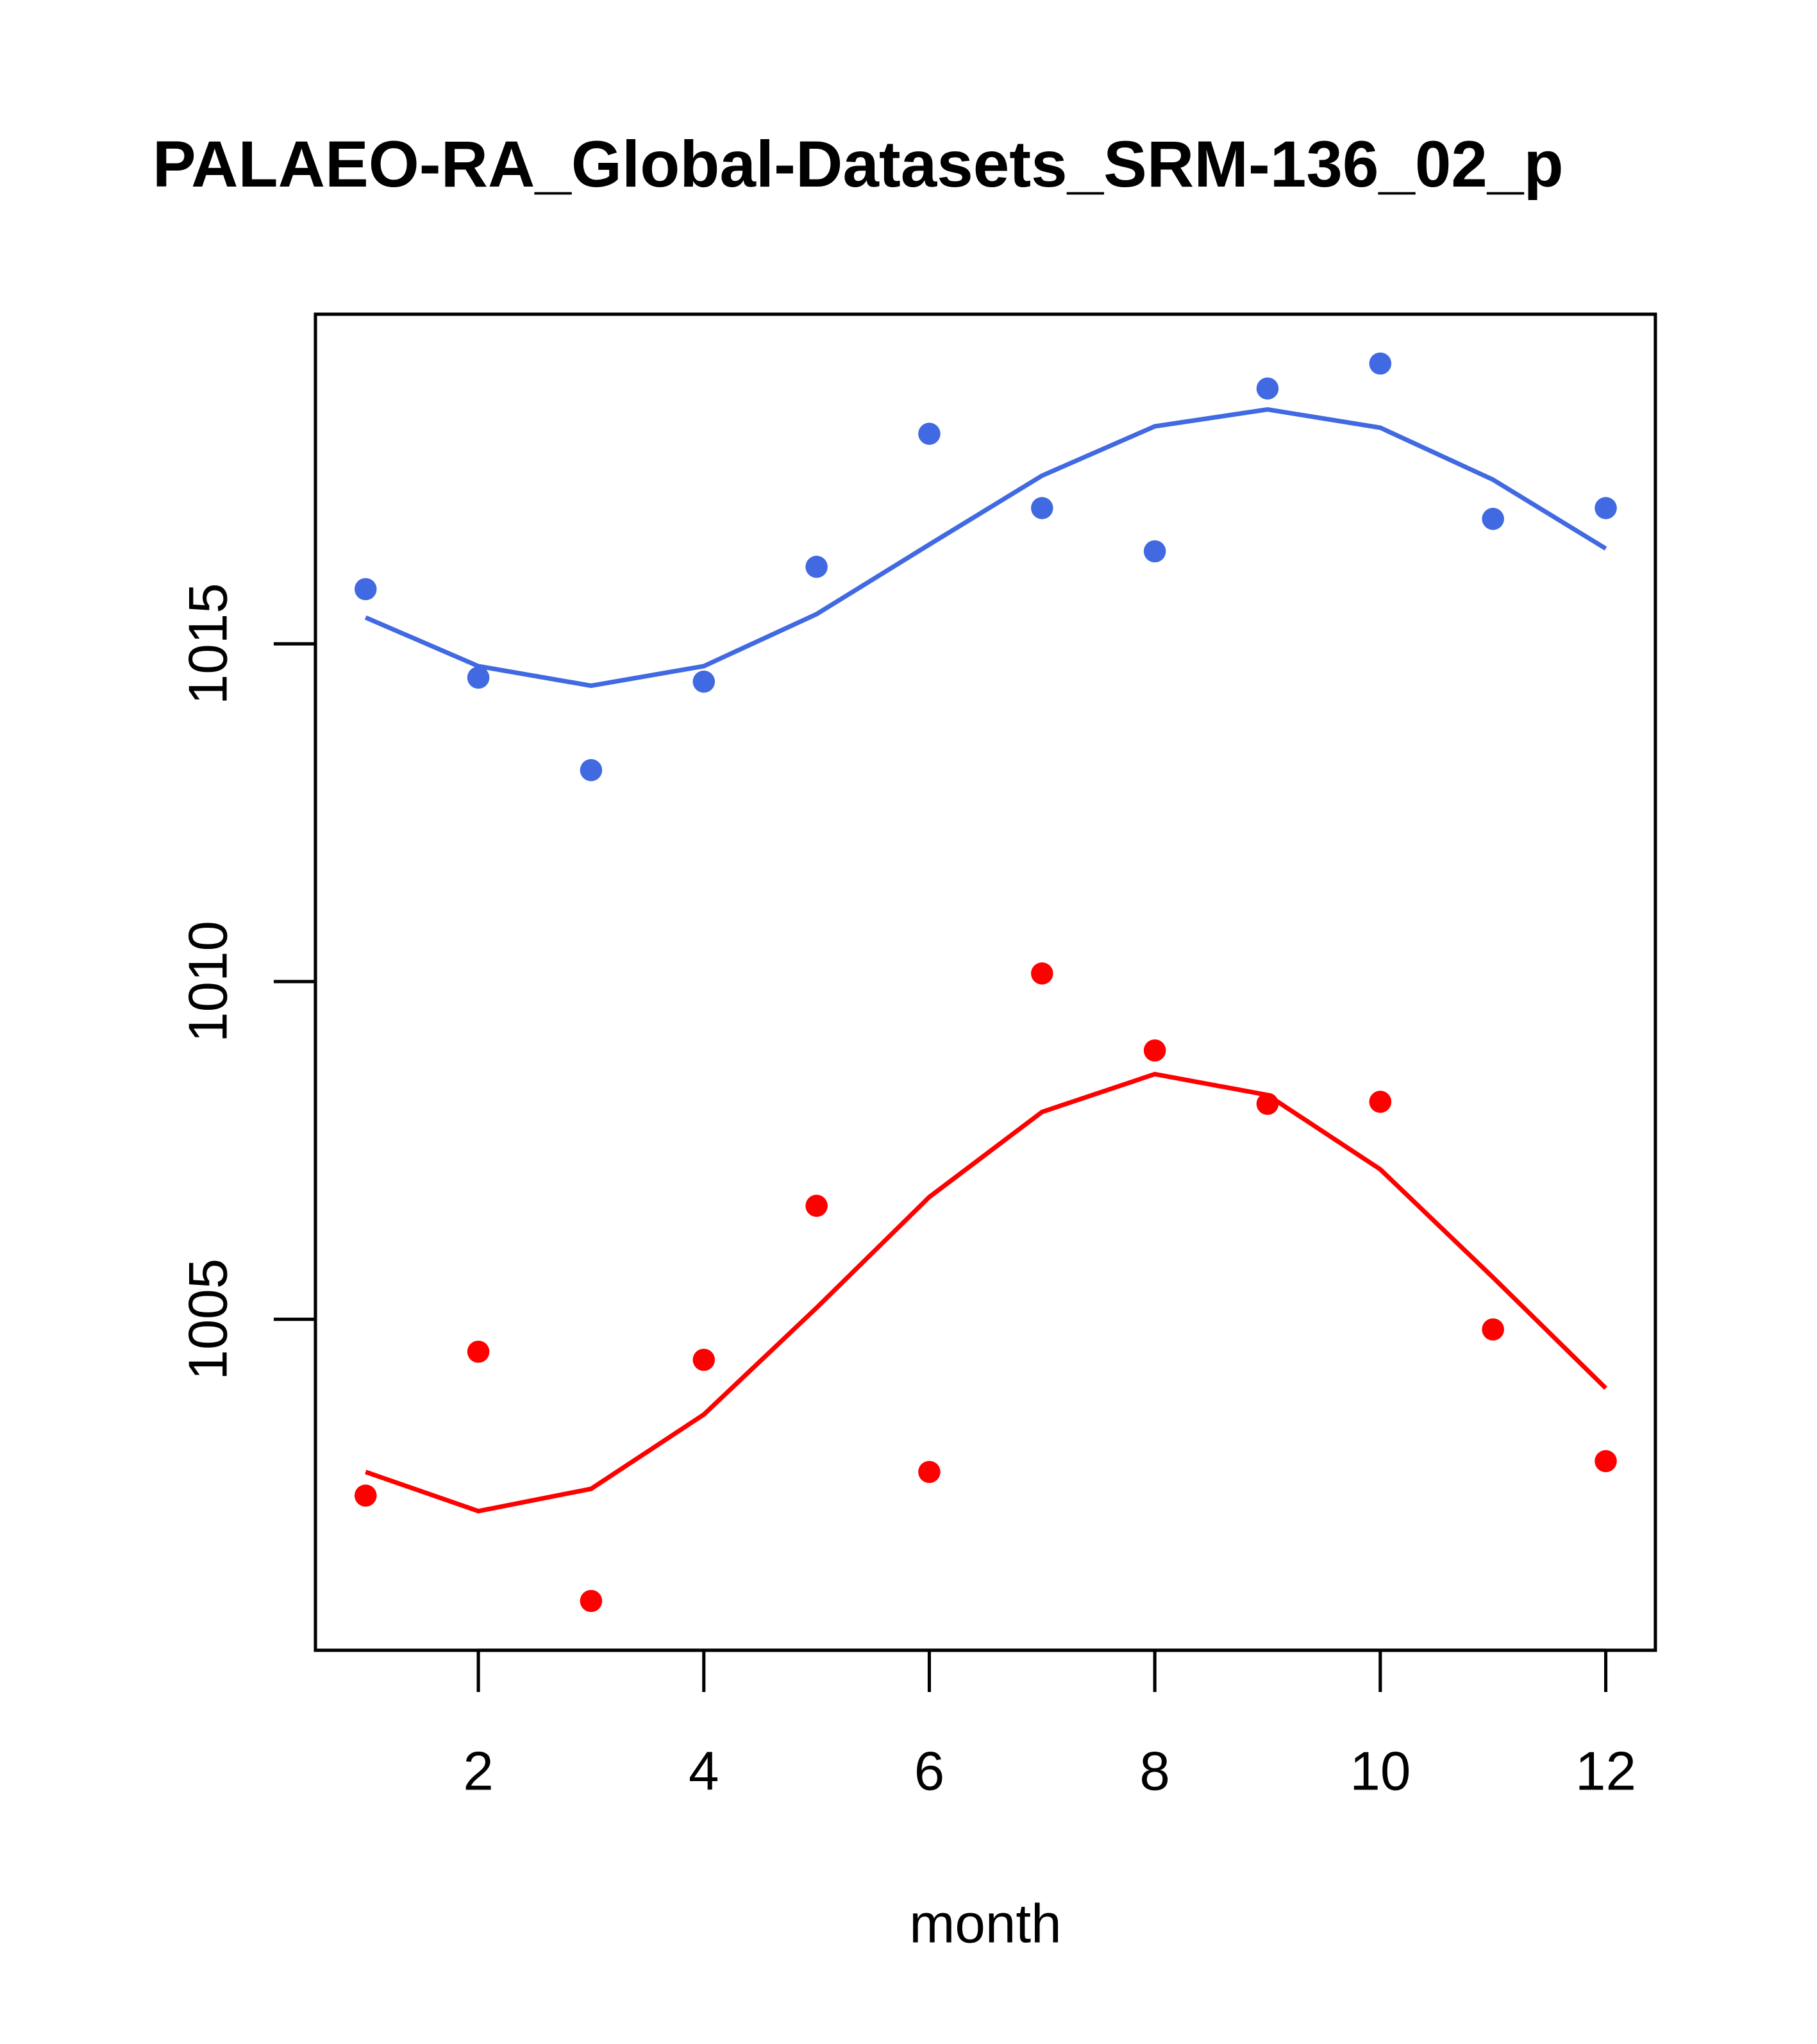 The width and height of the screenshot is (1817, 2044). What do you see at coordinates (208, 1319) in the screenshot?
I see `y-tick-label: 1005` at bounding box center [208, 1319].